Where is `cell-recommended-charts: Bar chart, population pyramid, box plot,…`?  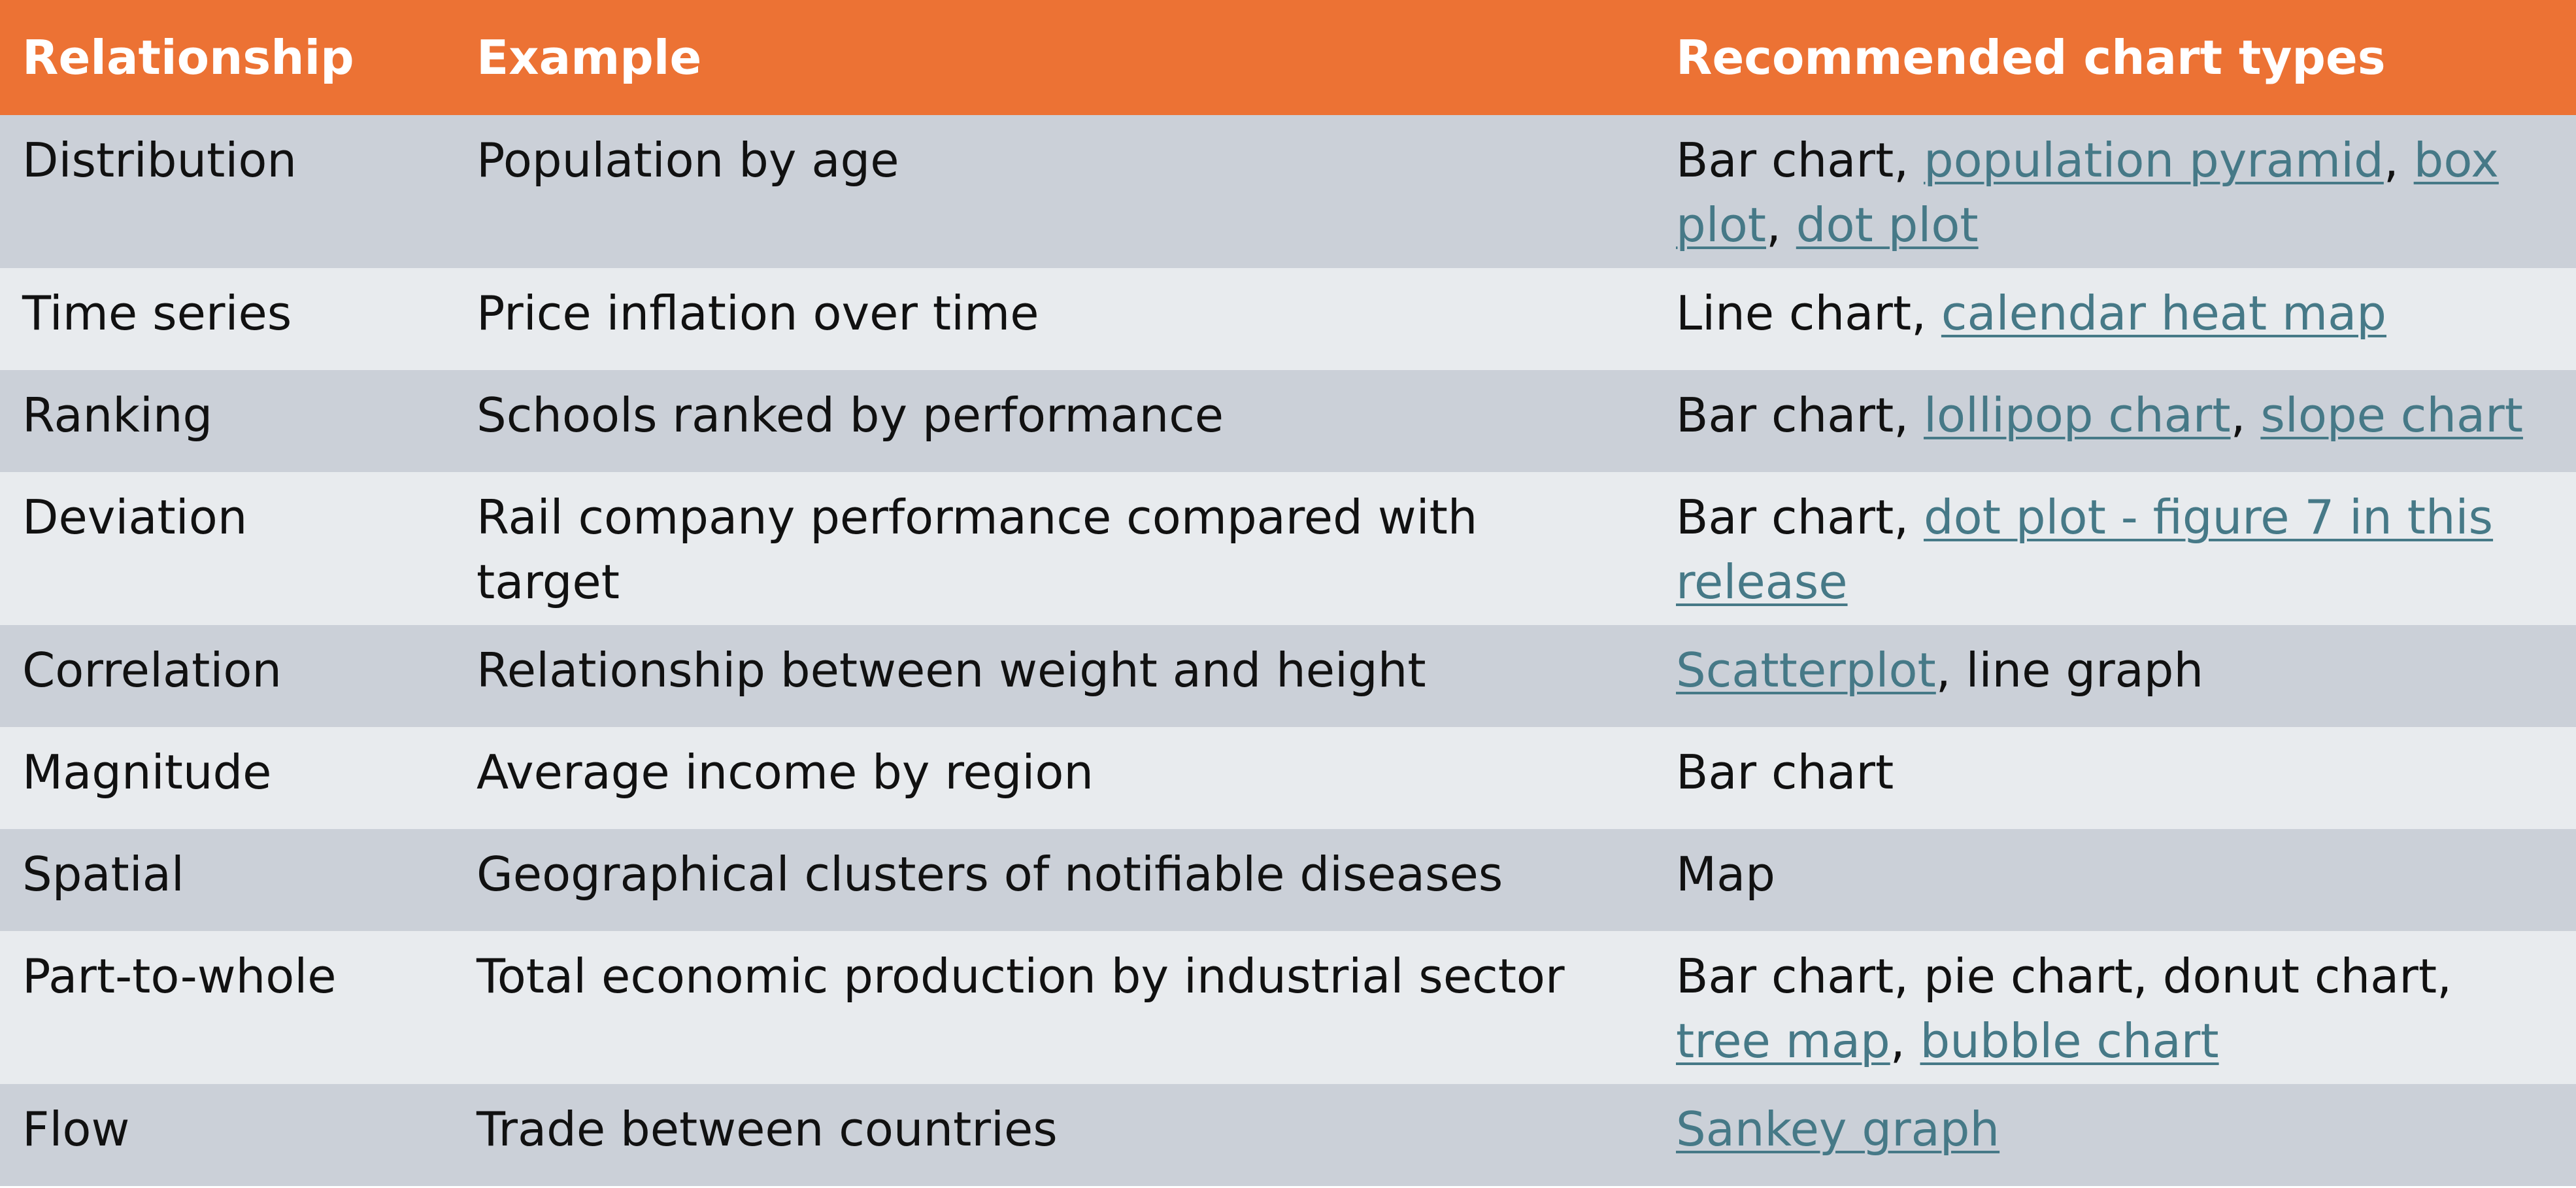
cell-recommended-charts: Bar chart, population pyramid, box plot,… is located at coordinates (2115, 191).